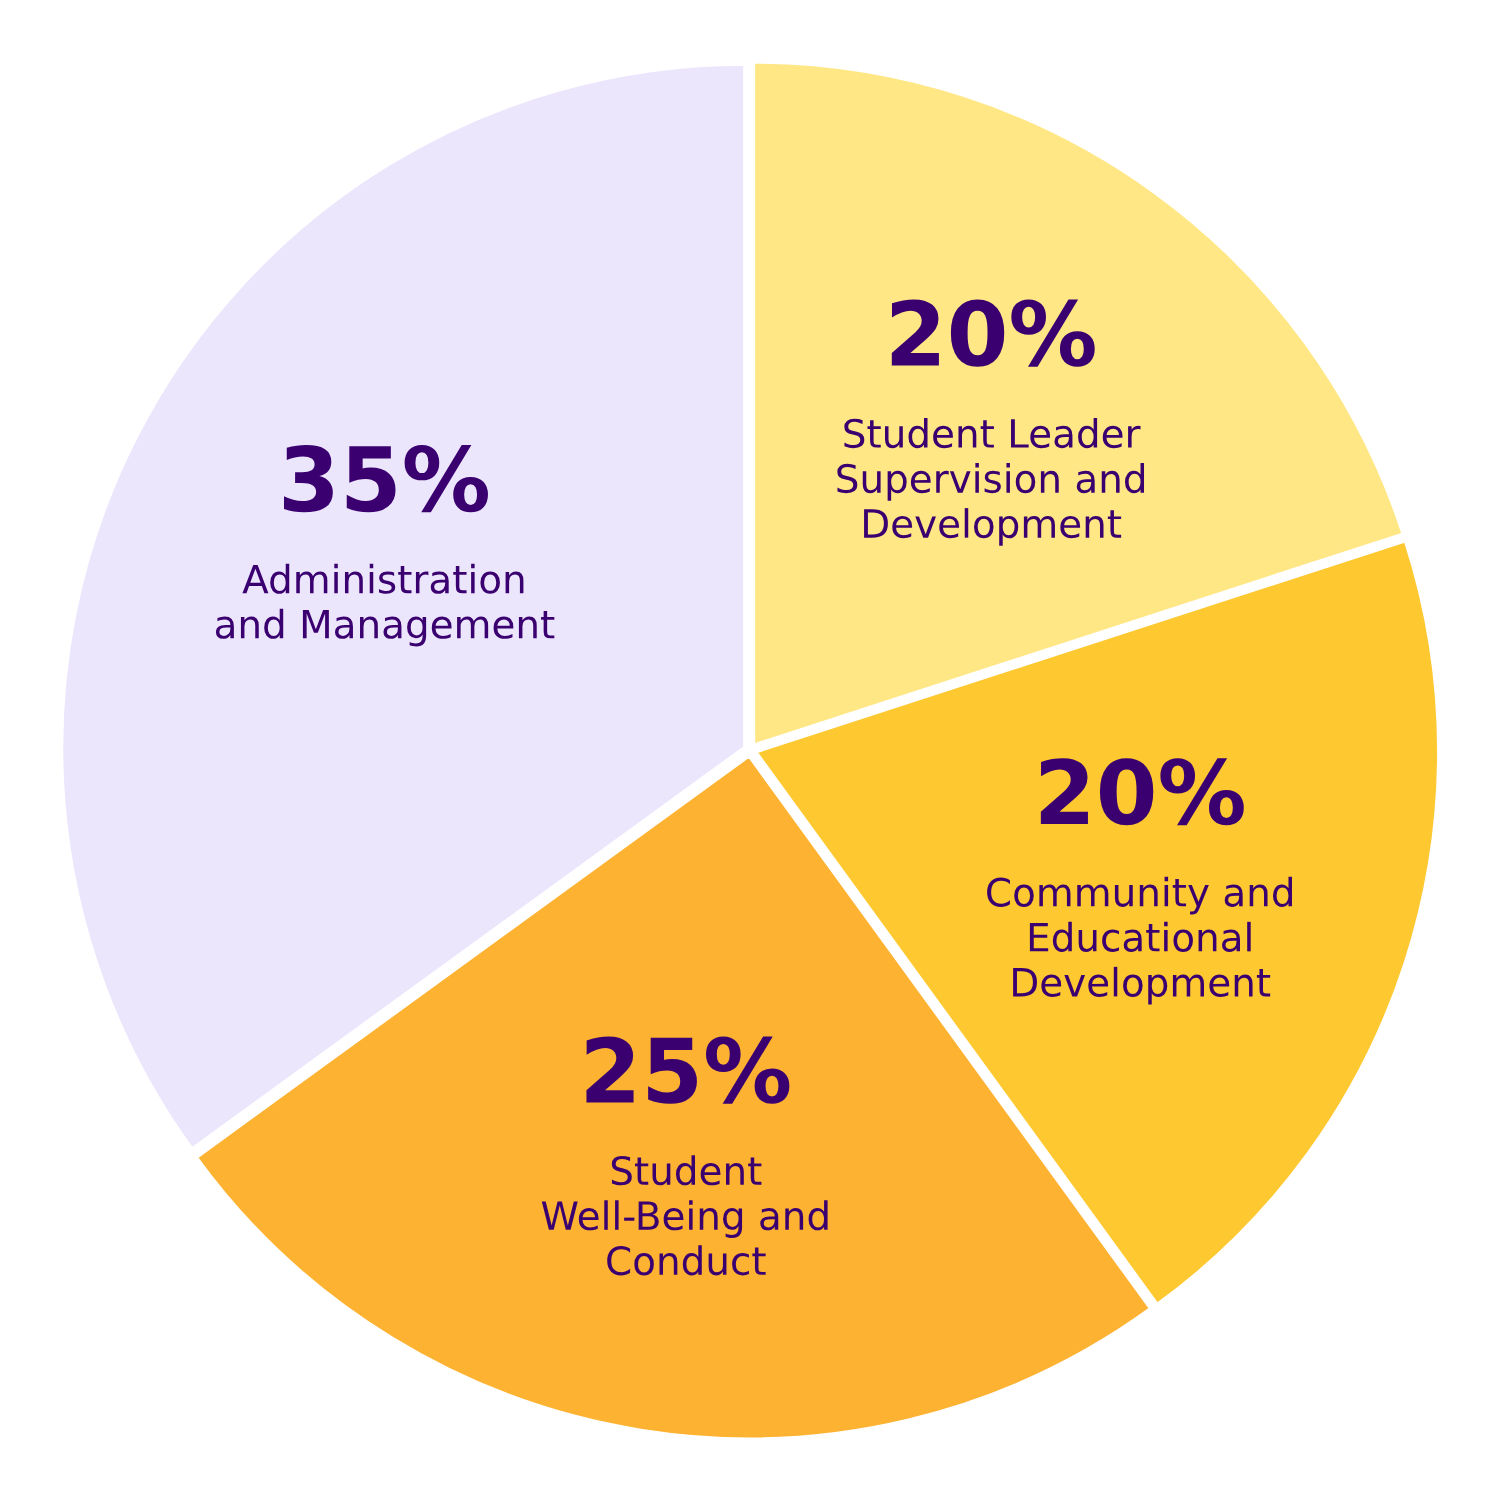 This screenshot has height=1500, width=1500. I want to click on slice-label: Community and Educational Development, so click(1139, 940).